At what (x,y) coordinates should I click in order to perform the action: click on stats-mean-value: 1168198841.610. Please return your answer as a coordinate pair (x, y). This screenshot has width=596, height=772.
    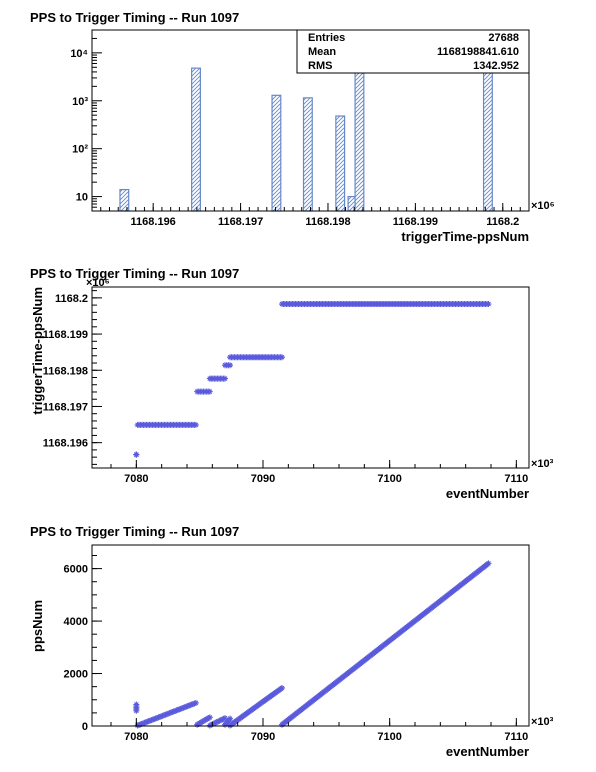
    Looking at the image, I should click on (478, 52).